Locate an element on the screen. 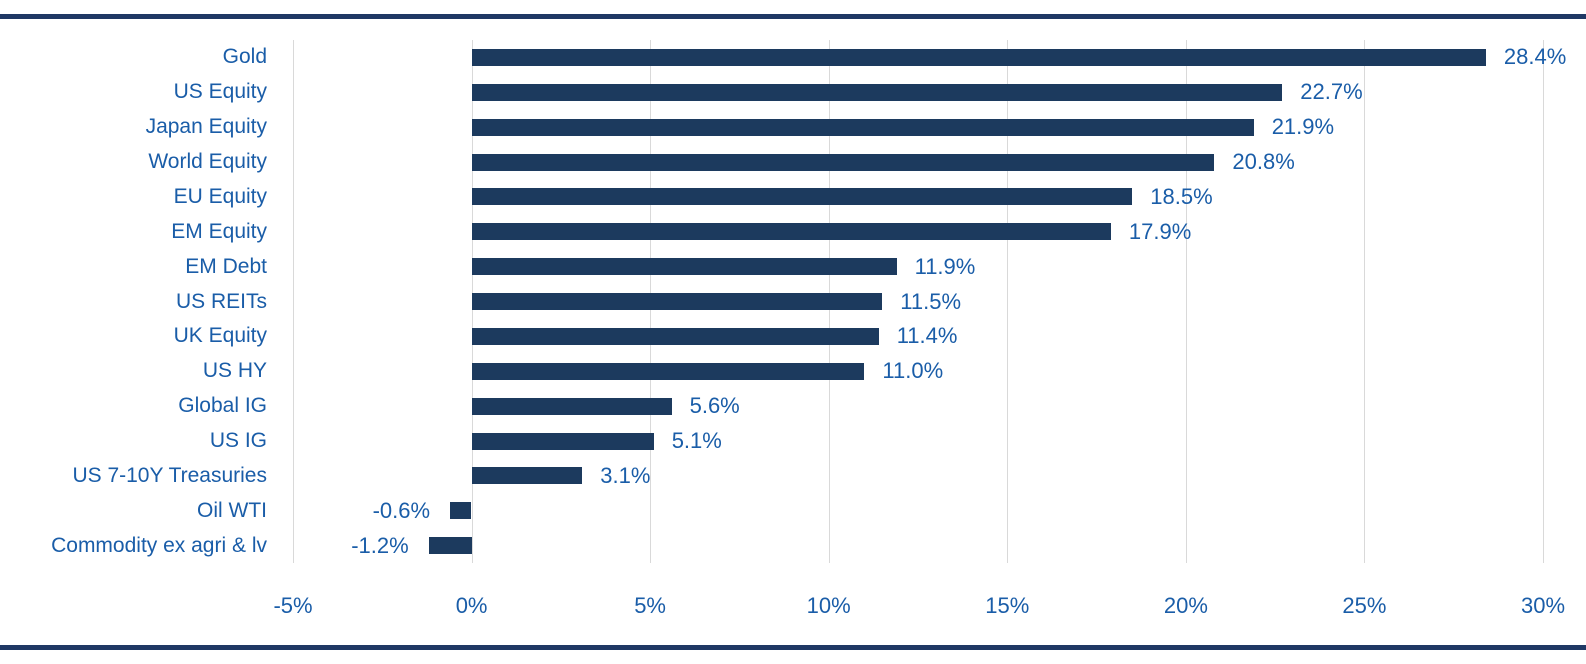  category-label: Japan Equity is located at coordinates (206, 127).